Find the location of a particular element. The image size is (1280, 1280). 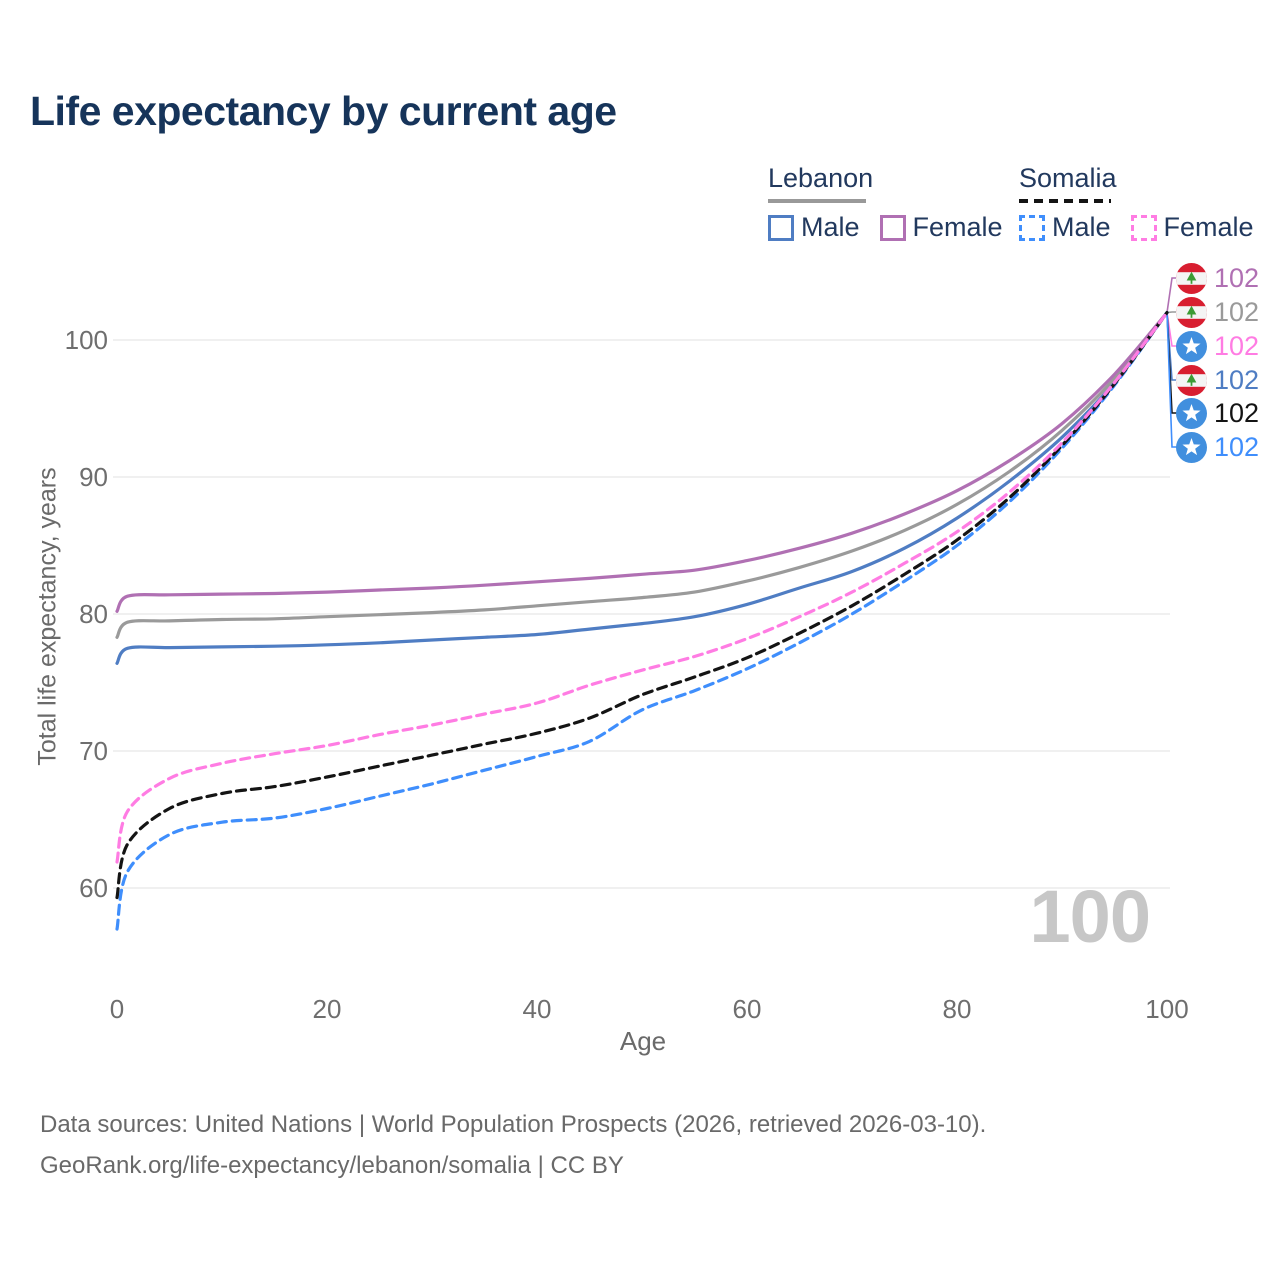

legend-item-lebanon-male: Male is located at coordinates (814, 227).